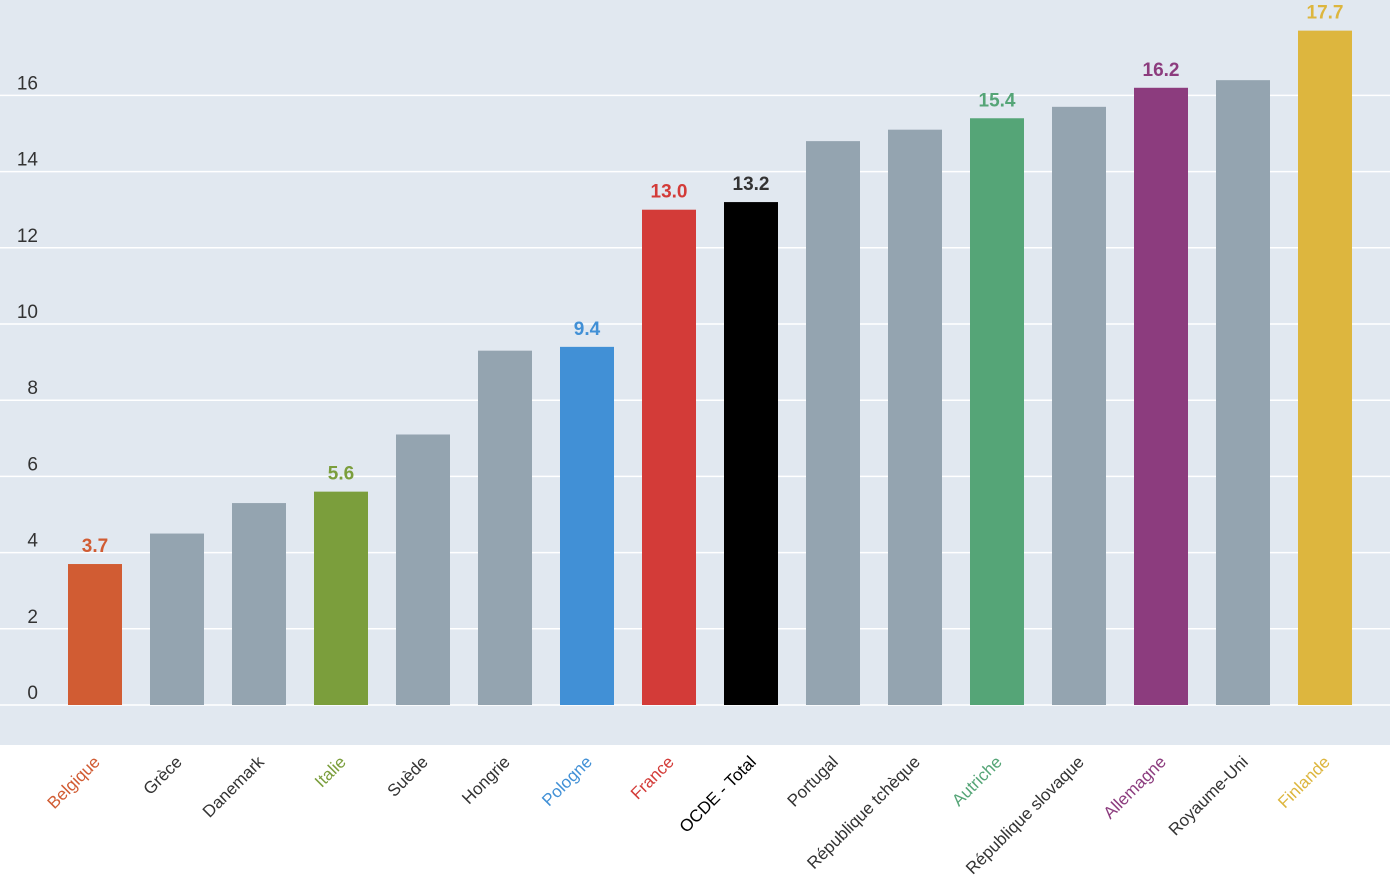 This screenshot has width=1390, height=882. I want to click on data-label: 13.0, so click(669, 192).